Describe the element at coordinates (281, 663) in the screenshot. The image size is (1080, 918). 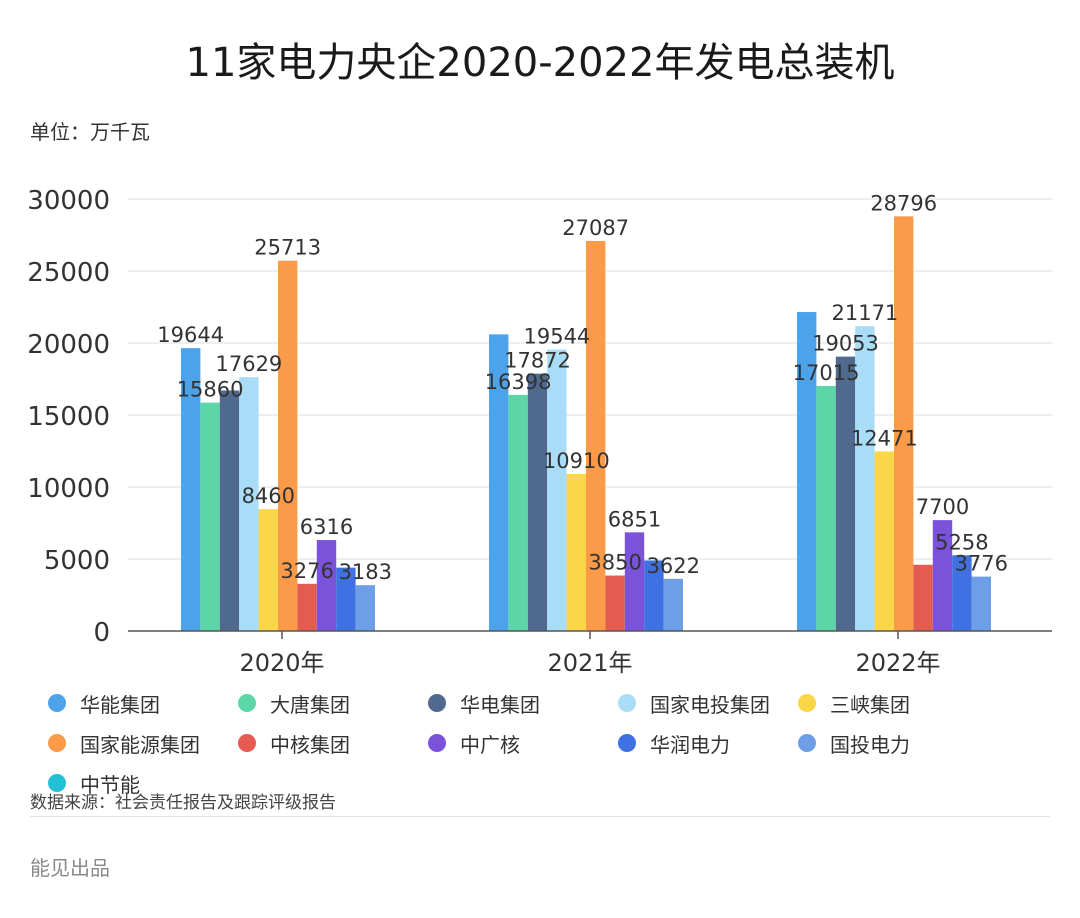
I see `x-tick-label: 2020年` at that location.